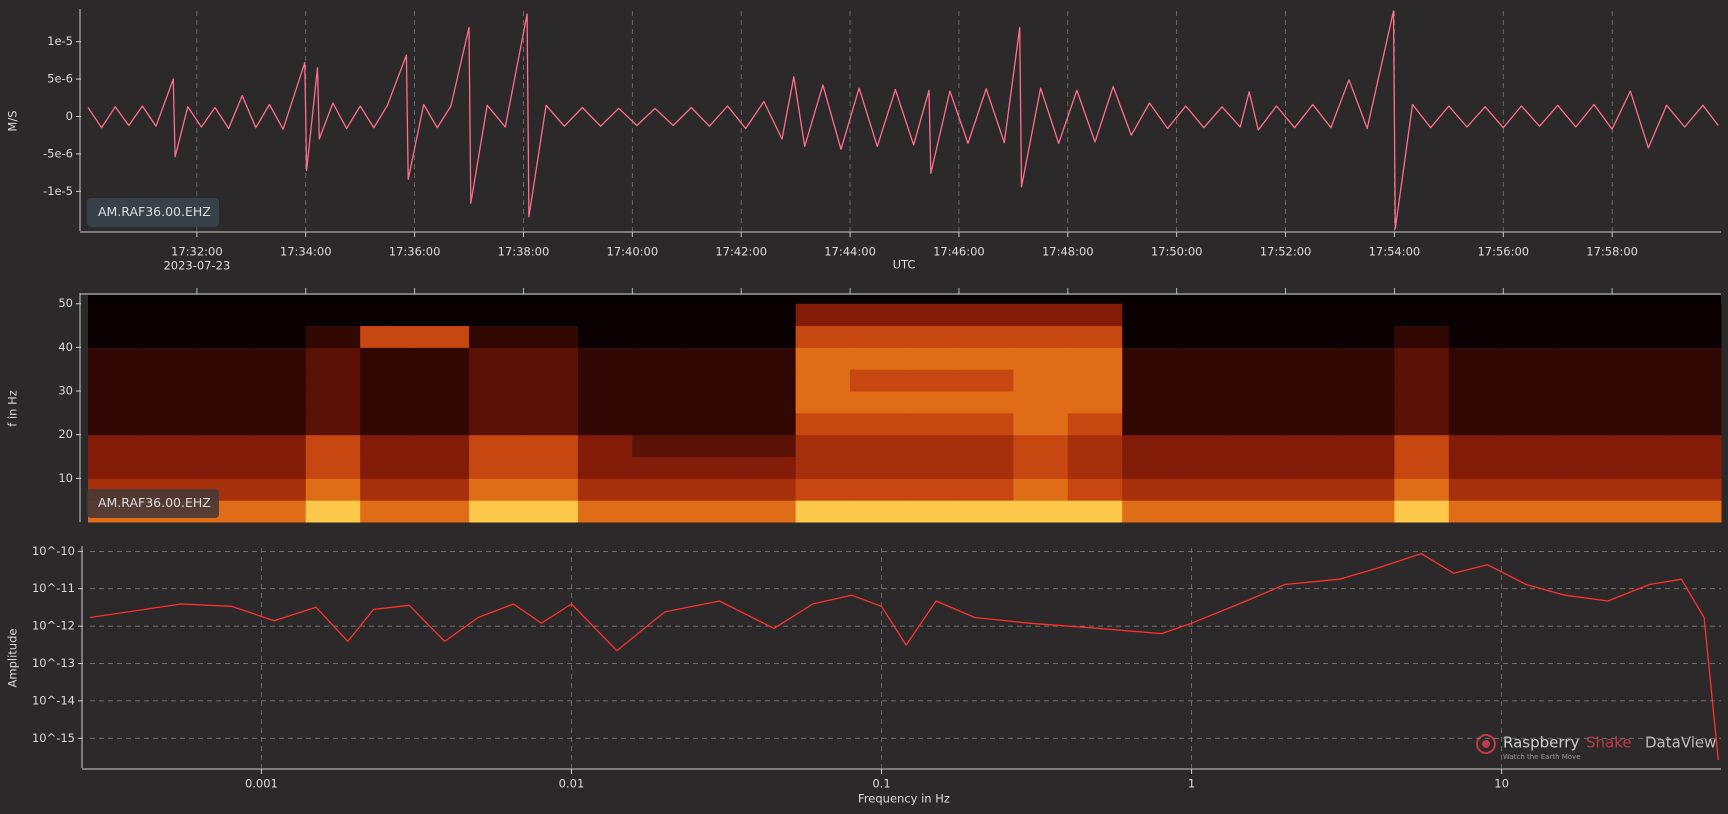  I want to click on station-label: AM.RAF36.00.EHZ, so click(154, 211).